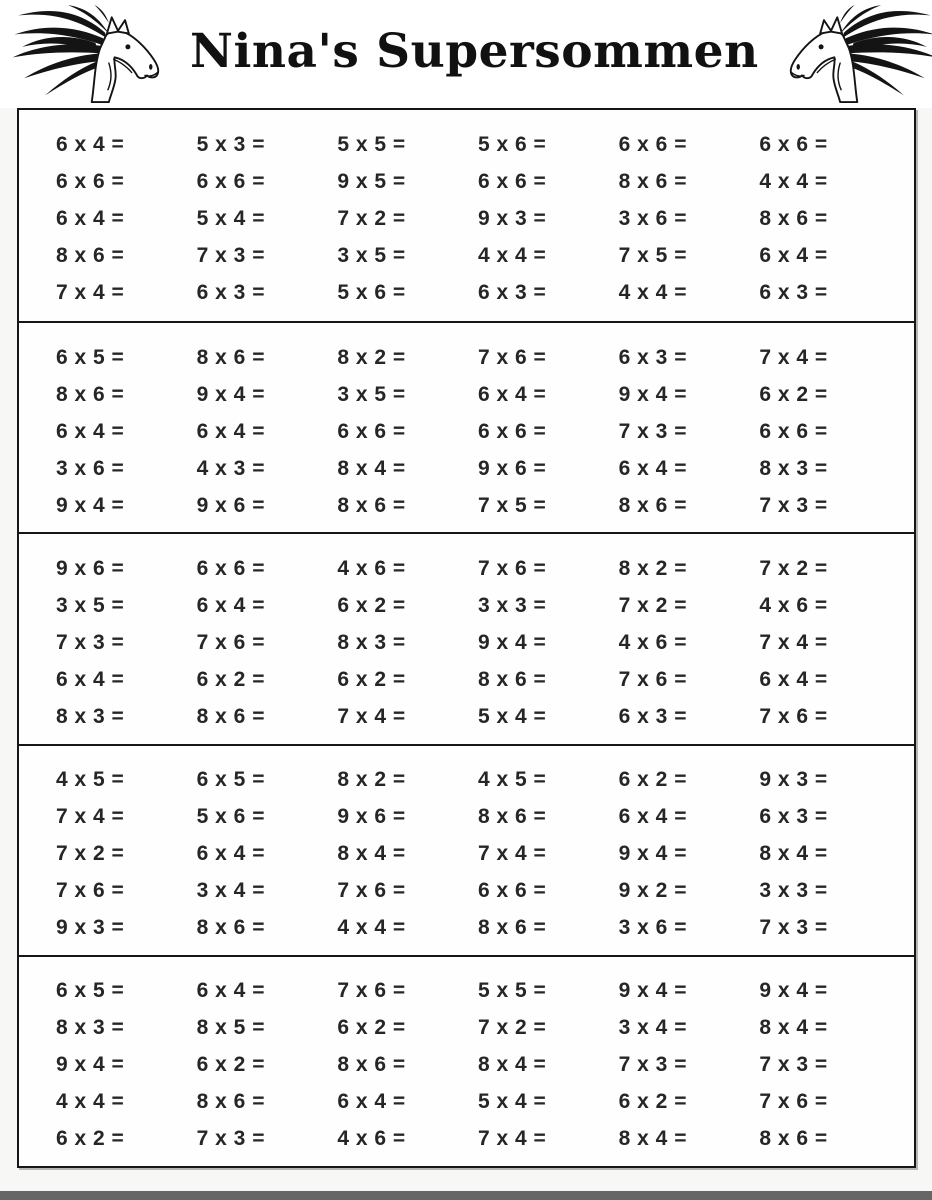  Describe the element at coordinates (96, 54) in the screenshot. I see `horse-head-left-icon` at that location.